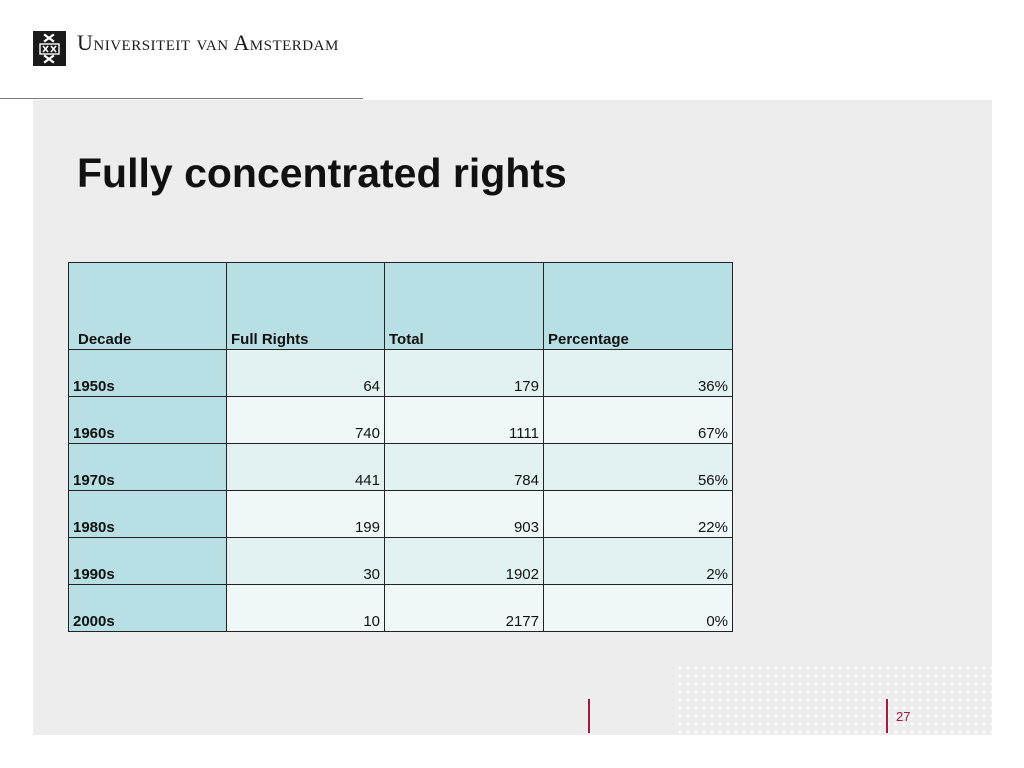  I want to click on table-row: 1950s 64 179 36%, so click(400, 373).